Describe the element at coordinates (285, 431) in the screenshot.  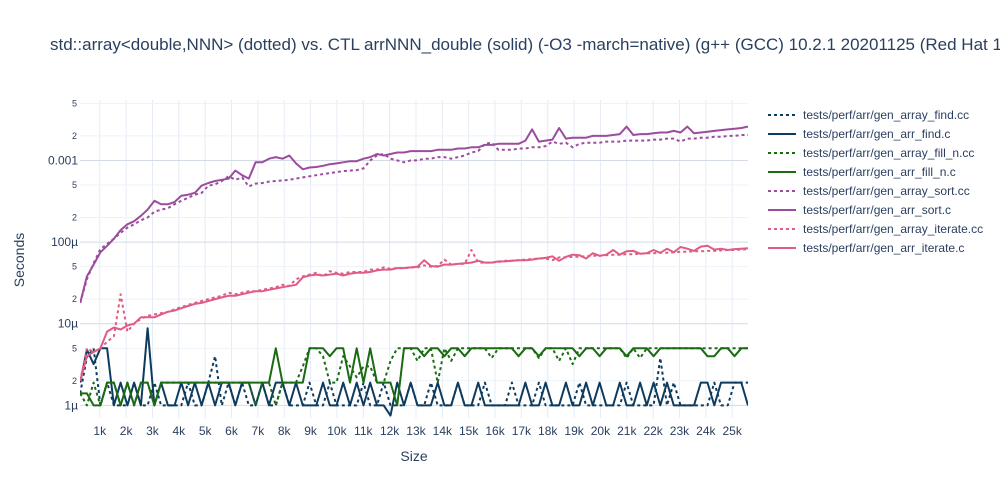
I see `x-tick-label: 8k` at that location.